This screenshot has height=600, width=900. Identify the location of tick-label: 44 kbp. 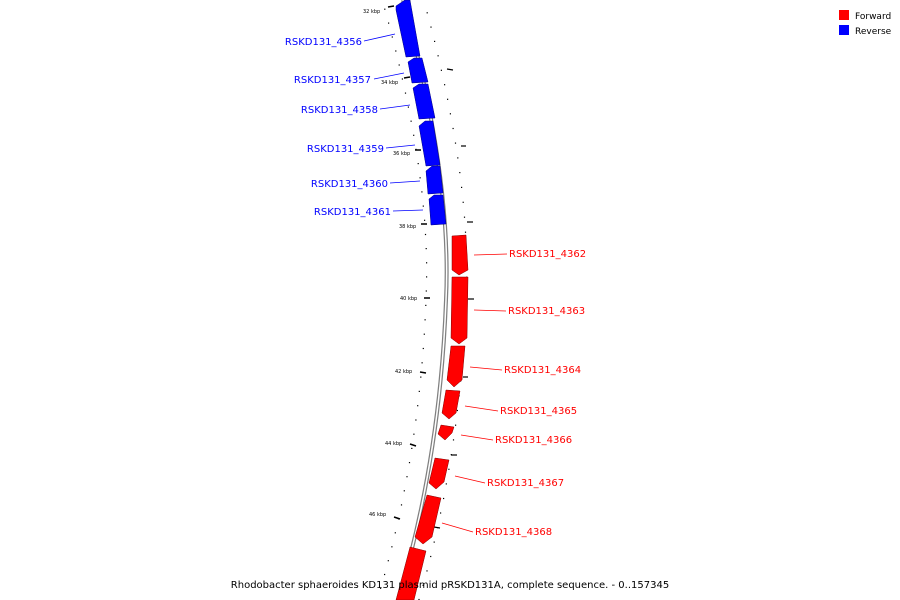
(393, 444).